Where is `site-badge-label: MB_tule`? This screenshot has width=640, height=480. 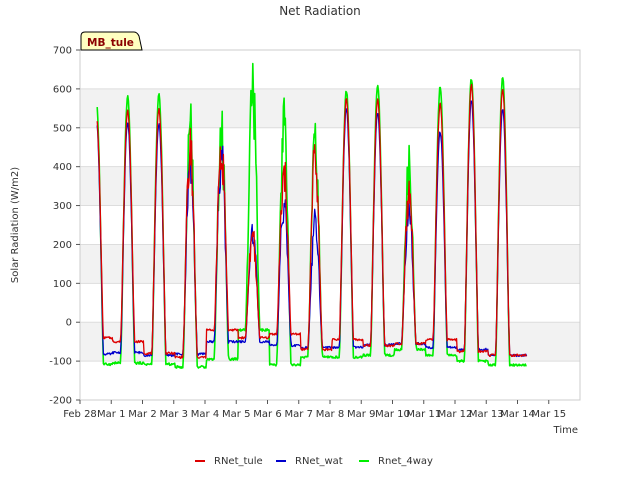 site-badge-label: MB_tule is located at coordinates (110, 43).